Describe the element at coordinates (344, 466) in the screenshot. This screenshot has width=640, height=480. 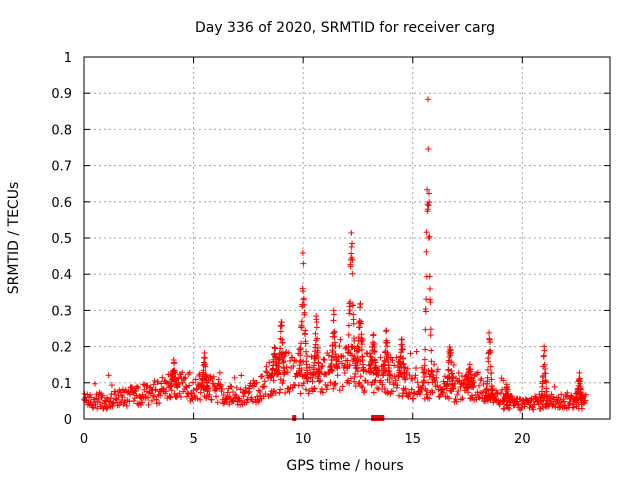
I see `x-axis-label: GPS time / hours` at that location.